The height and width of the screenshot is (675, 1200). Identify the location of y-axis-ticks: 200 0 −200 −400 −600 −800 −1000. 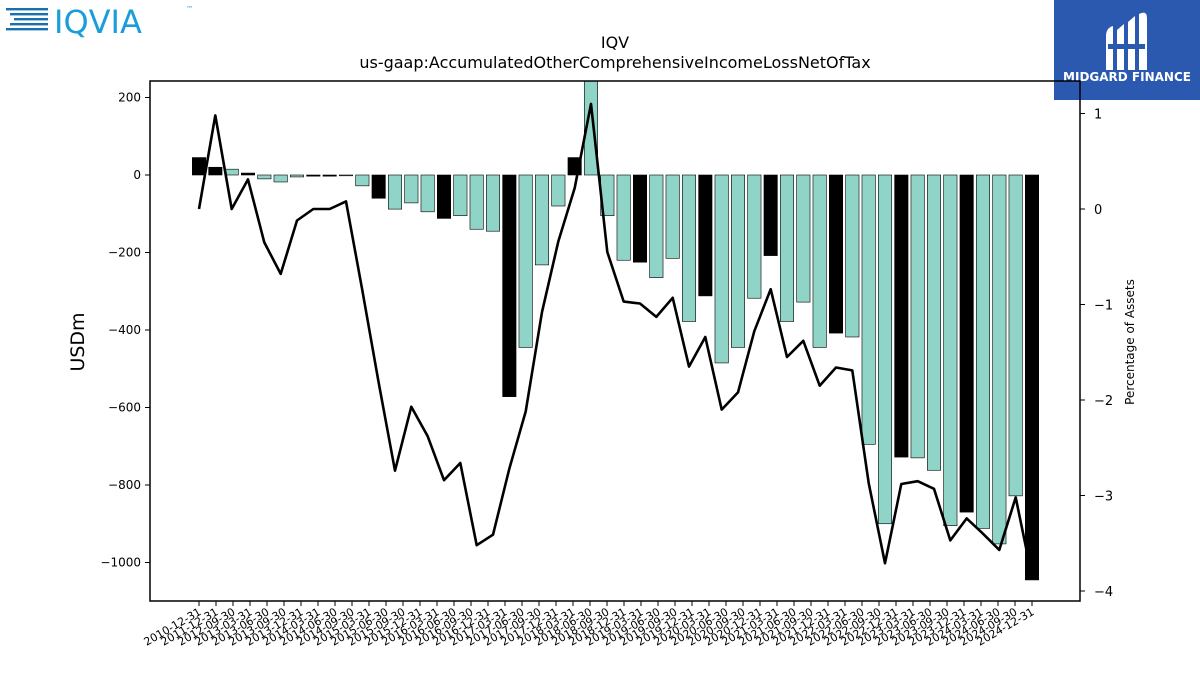
(125, 330).